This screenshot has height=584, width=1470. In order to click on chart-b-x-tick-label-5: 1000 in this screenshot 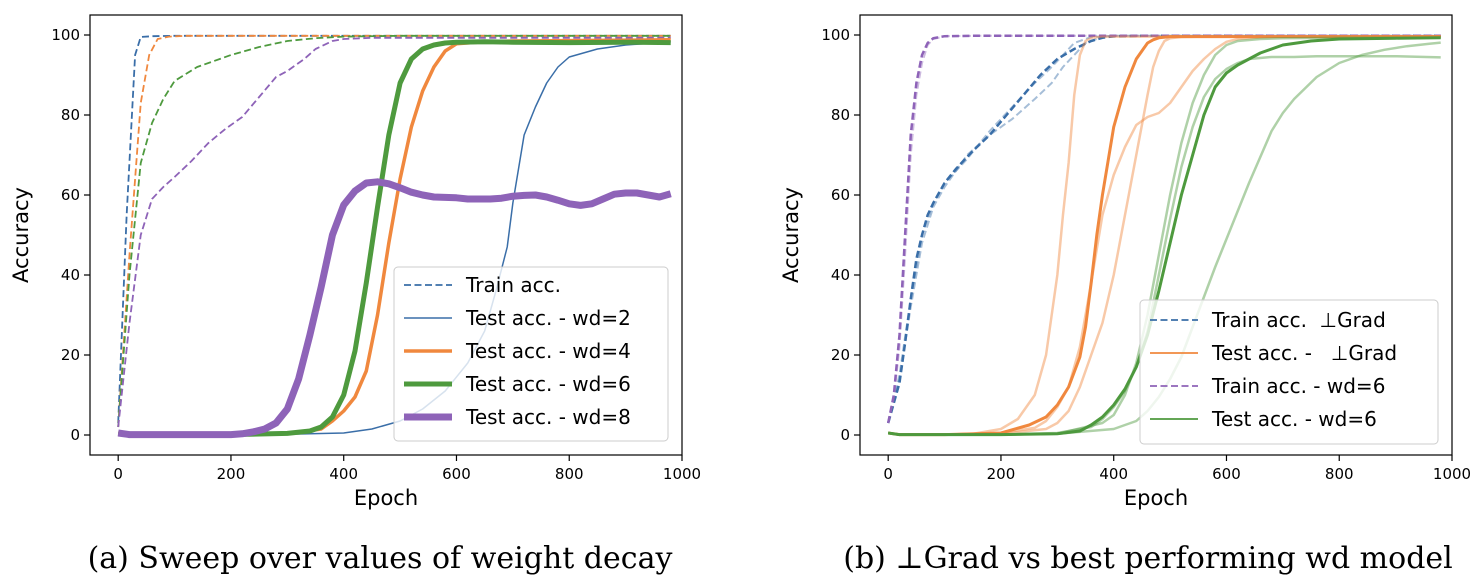, I will do `click(1451, 474)`.